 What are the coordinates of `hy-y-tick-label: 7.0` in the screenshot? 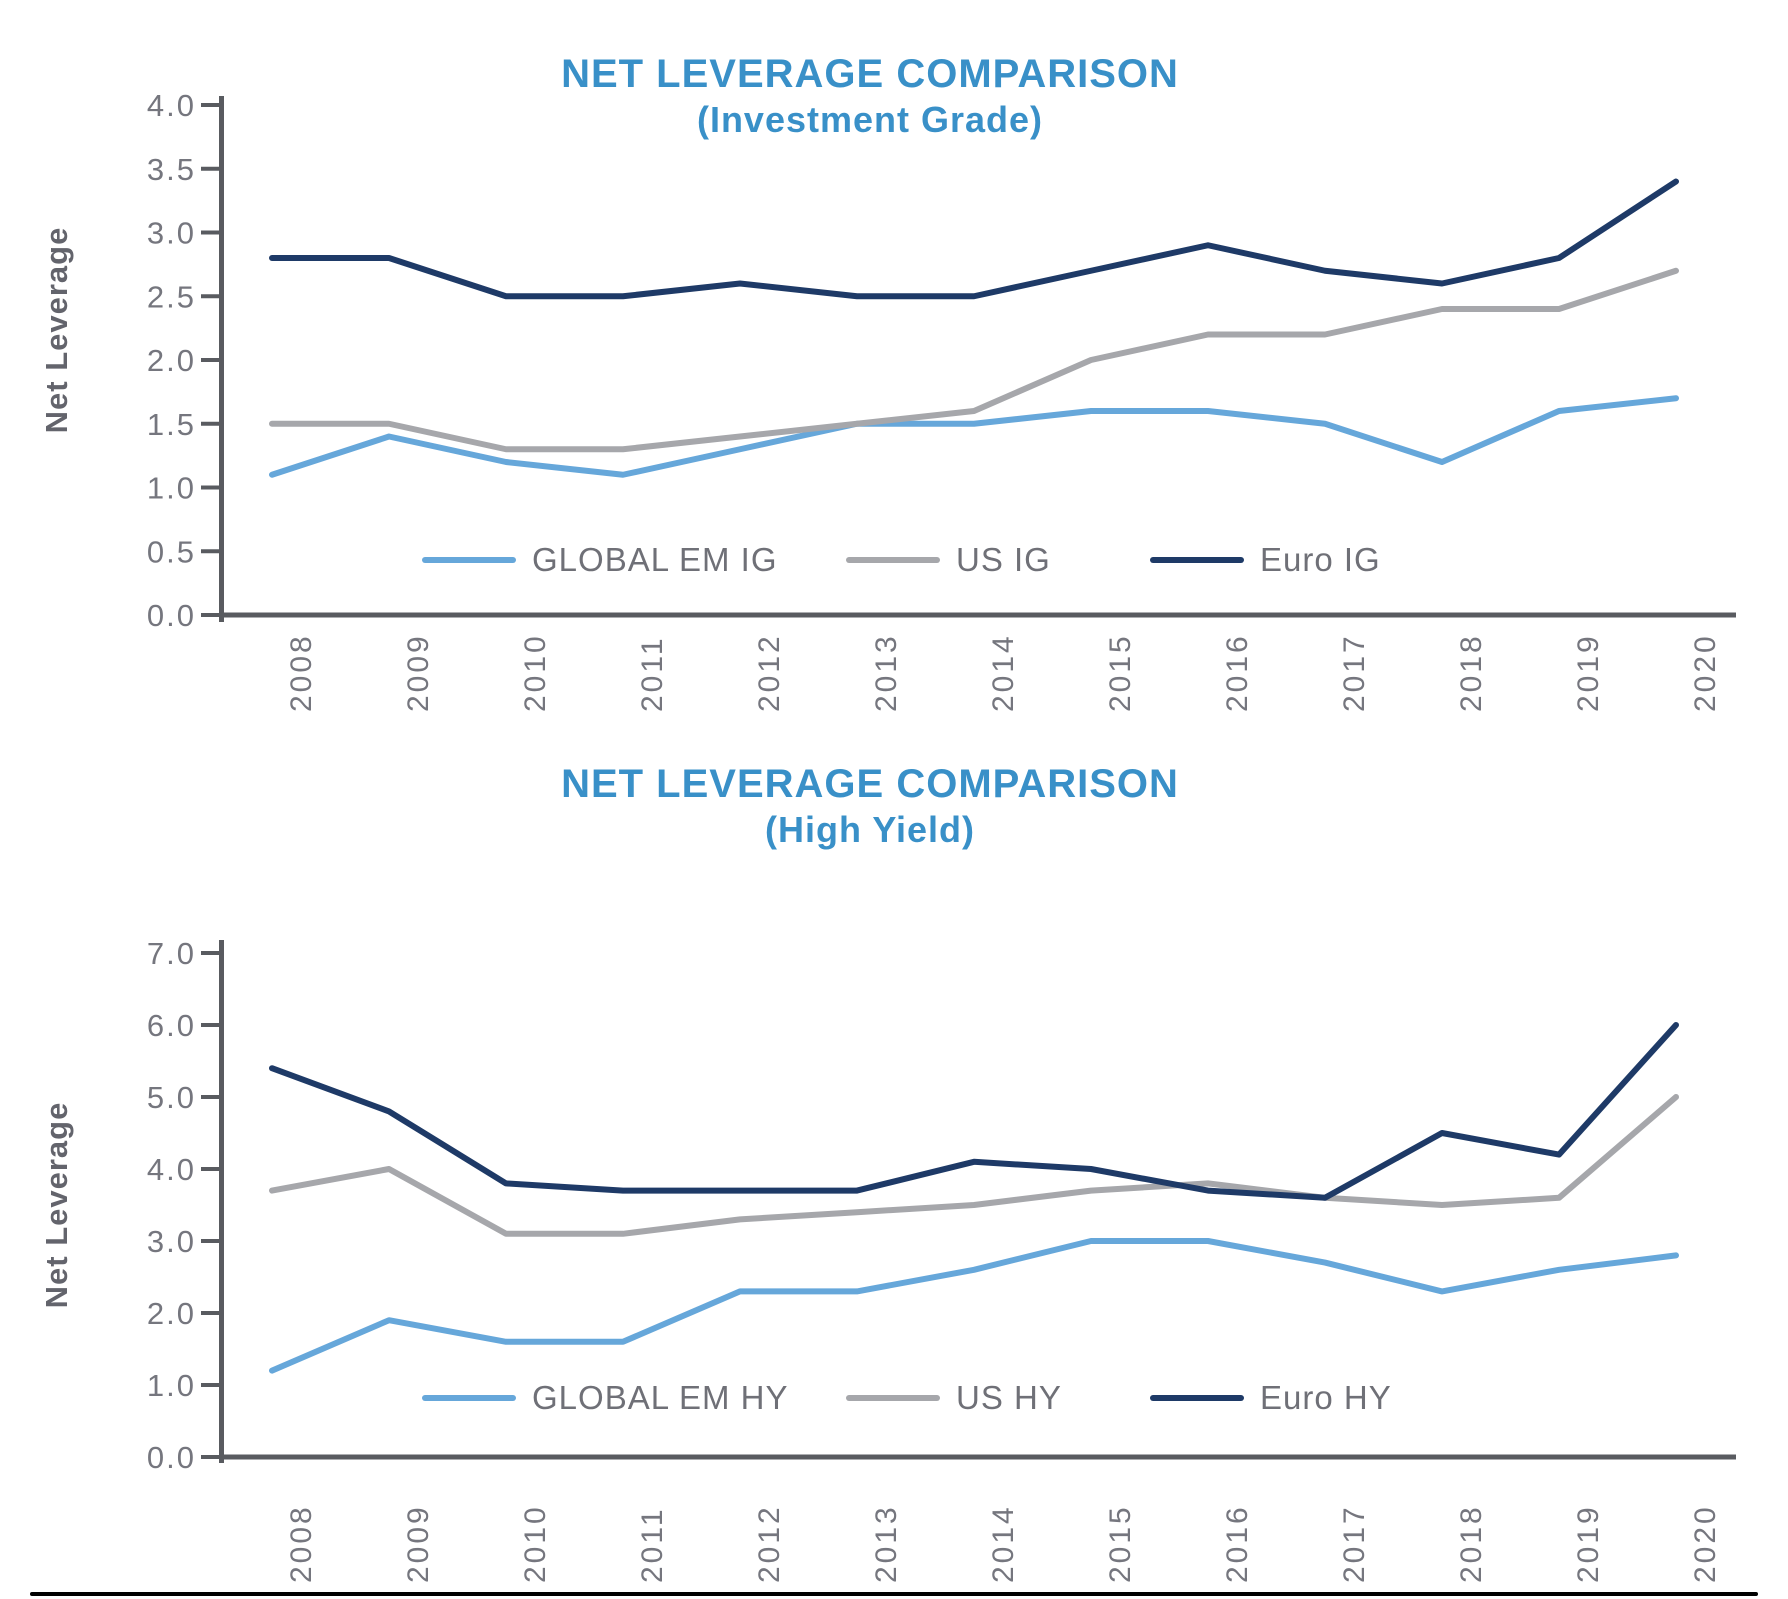 It's located at (171, 953).